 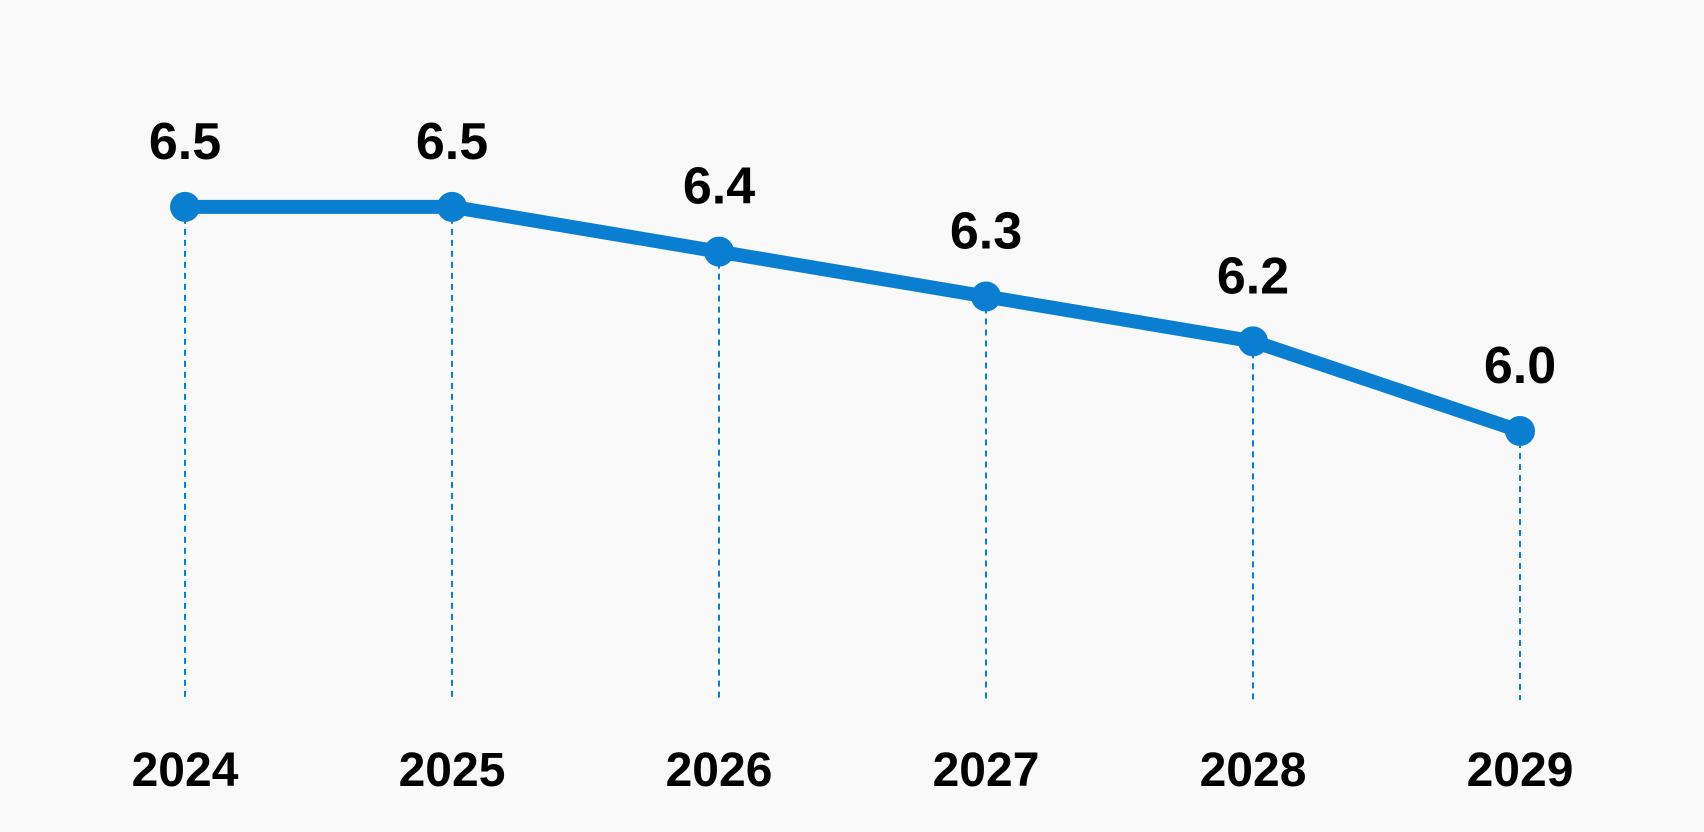 I want to click on data-point-2026, so click(x=719, y=251).